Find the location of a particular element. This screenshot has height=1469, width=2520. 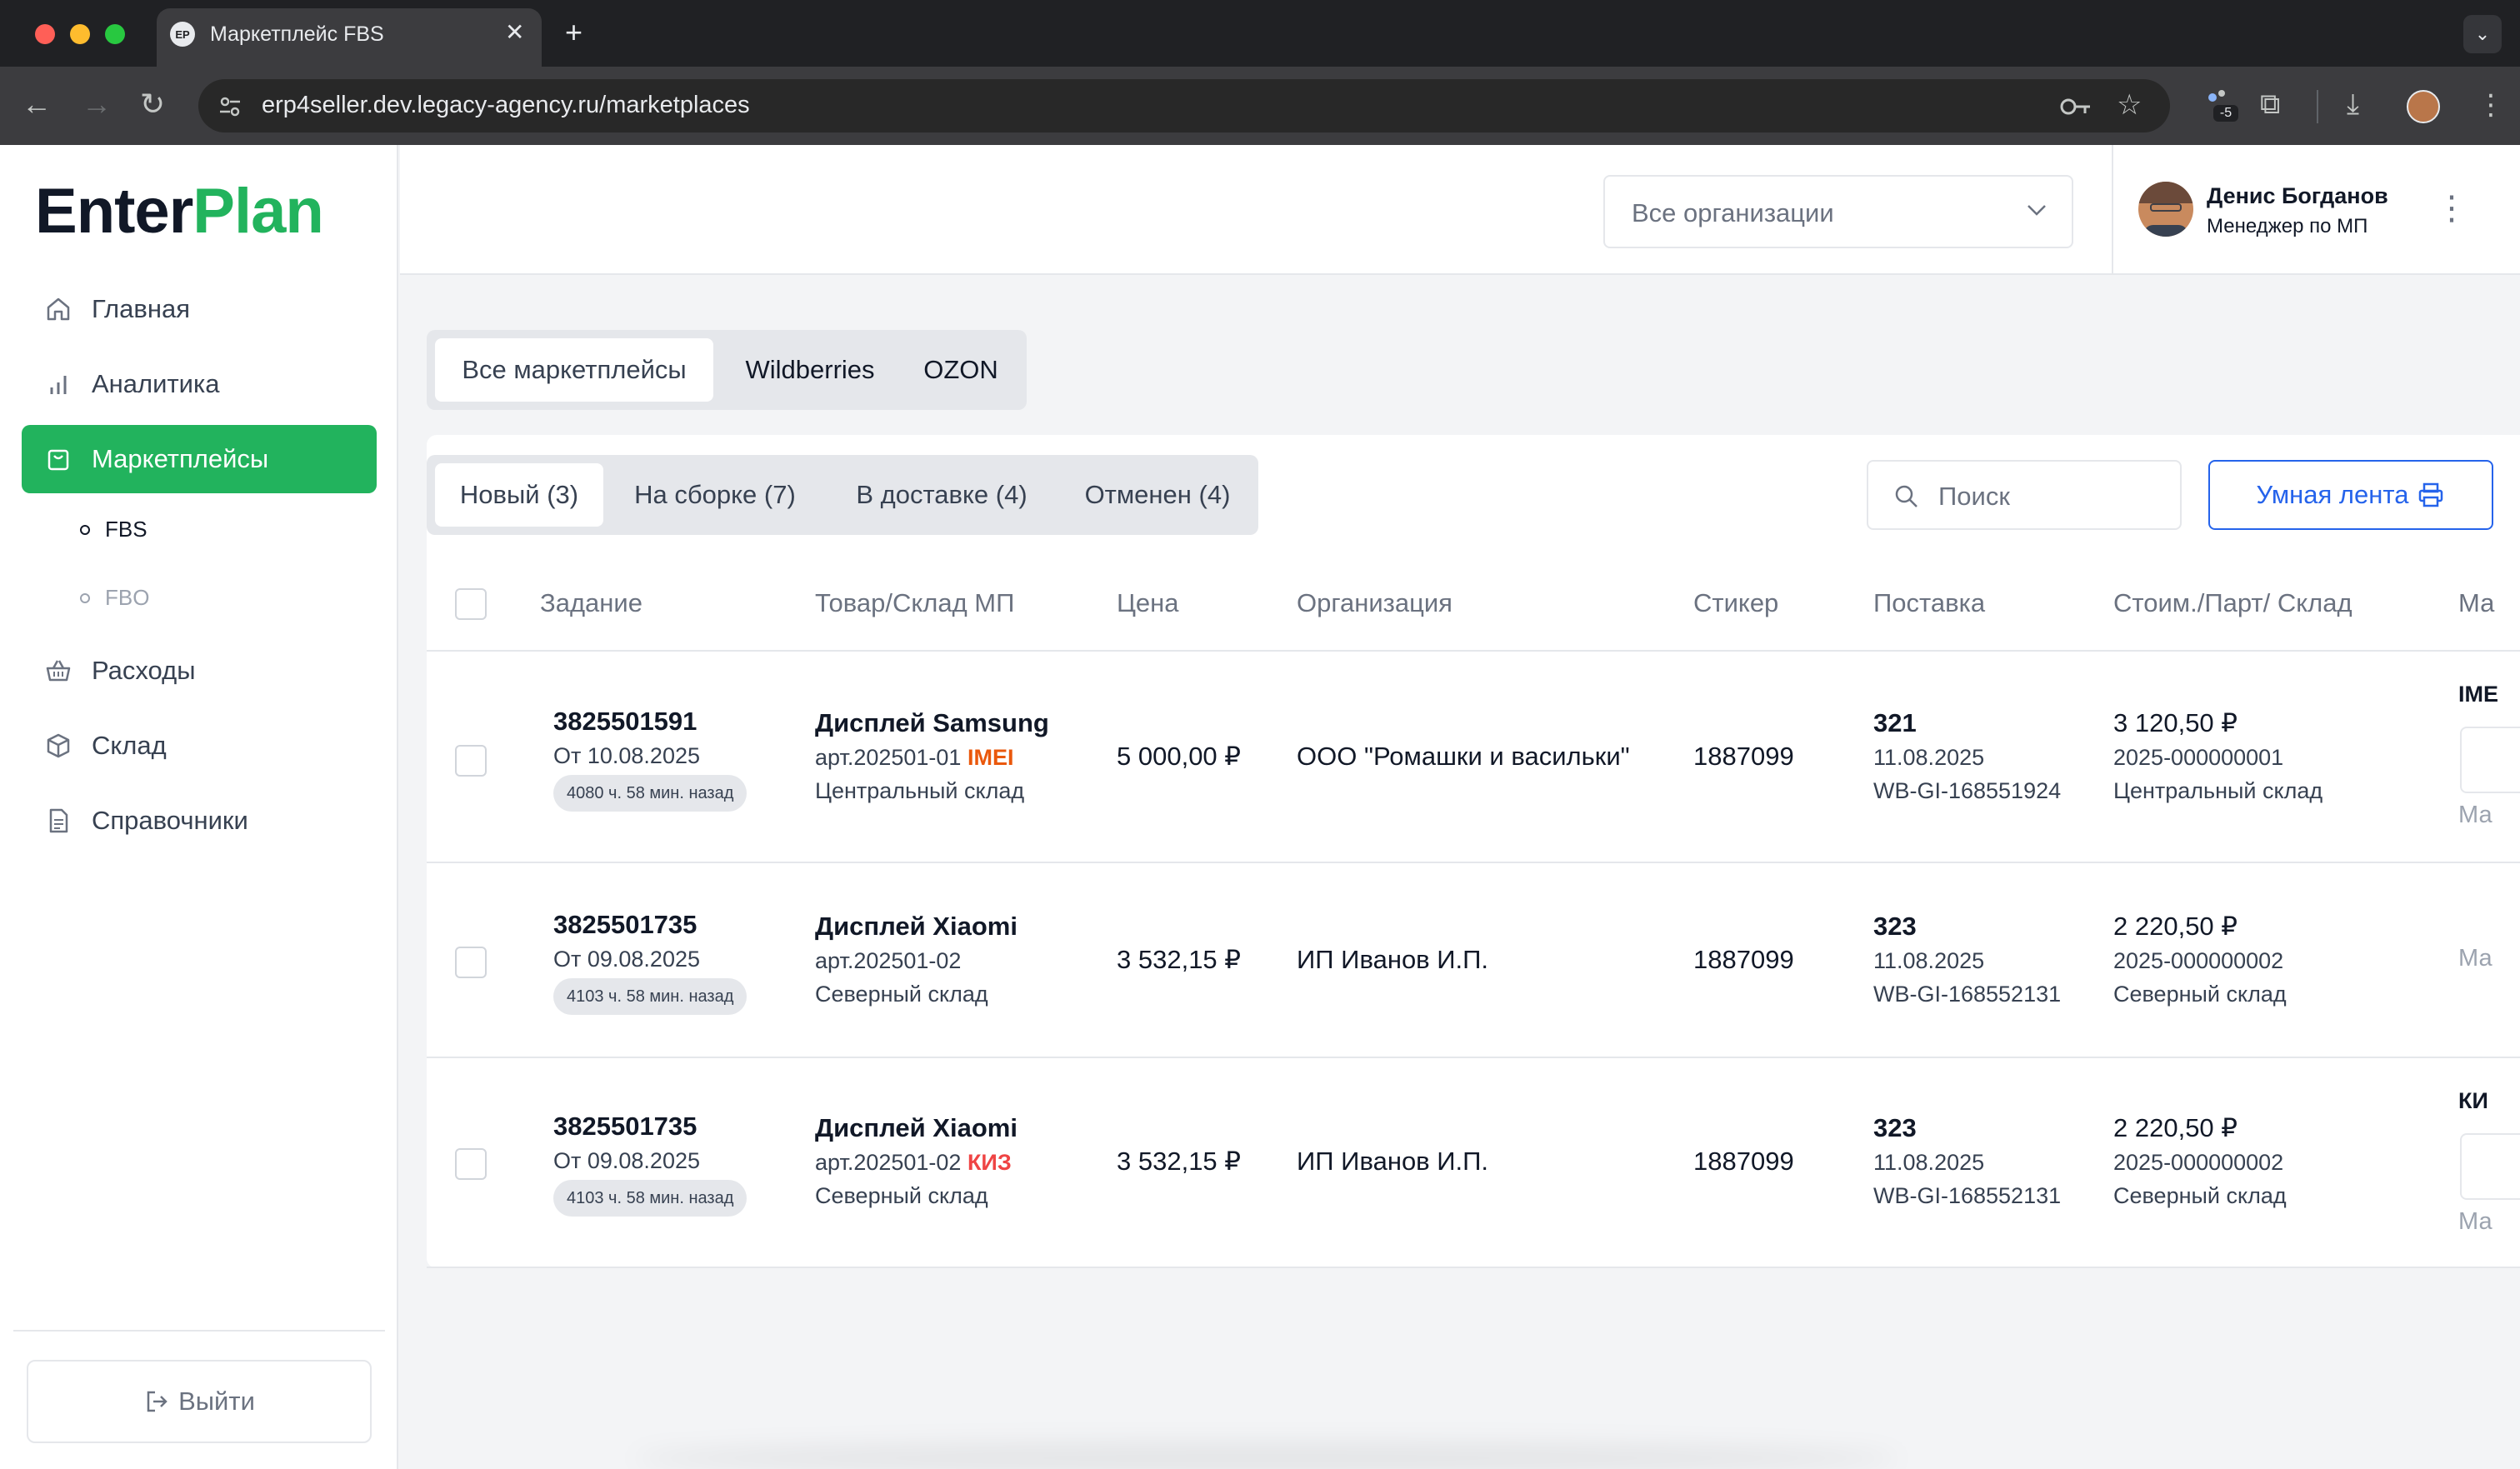

imei-tag: IMEI is located at coordinates (990, 757).